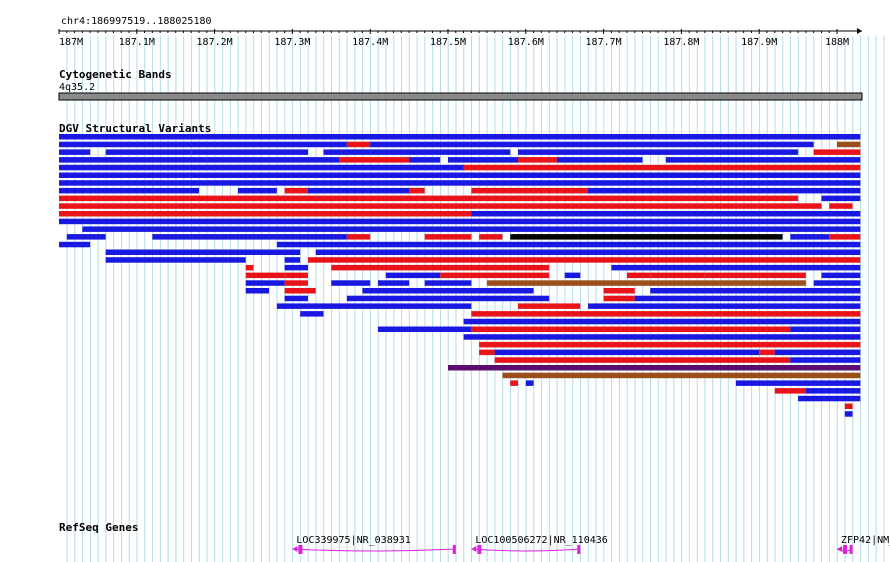  Describe the element at coordinates (865, 540) in the screenshot. I see `gene-label: ZFP42|NM_` at that location.